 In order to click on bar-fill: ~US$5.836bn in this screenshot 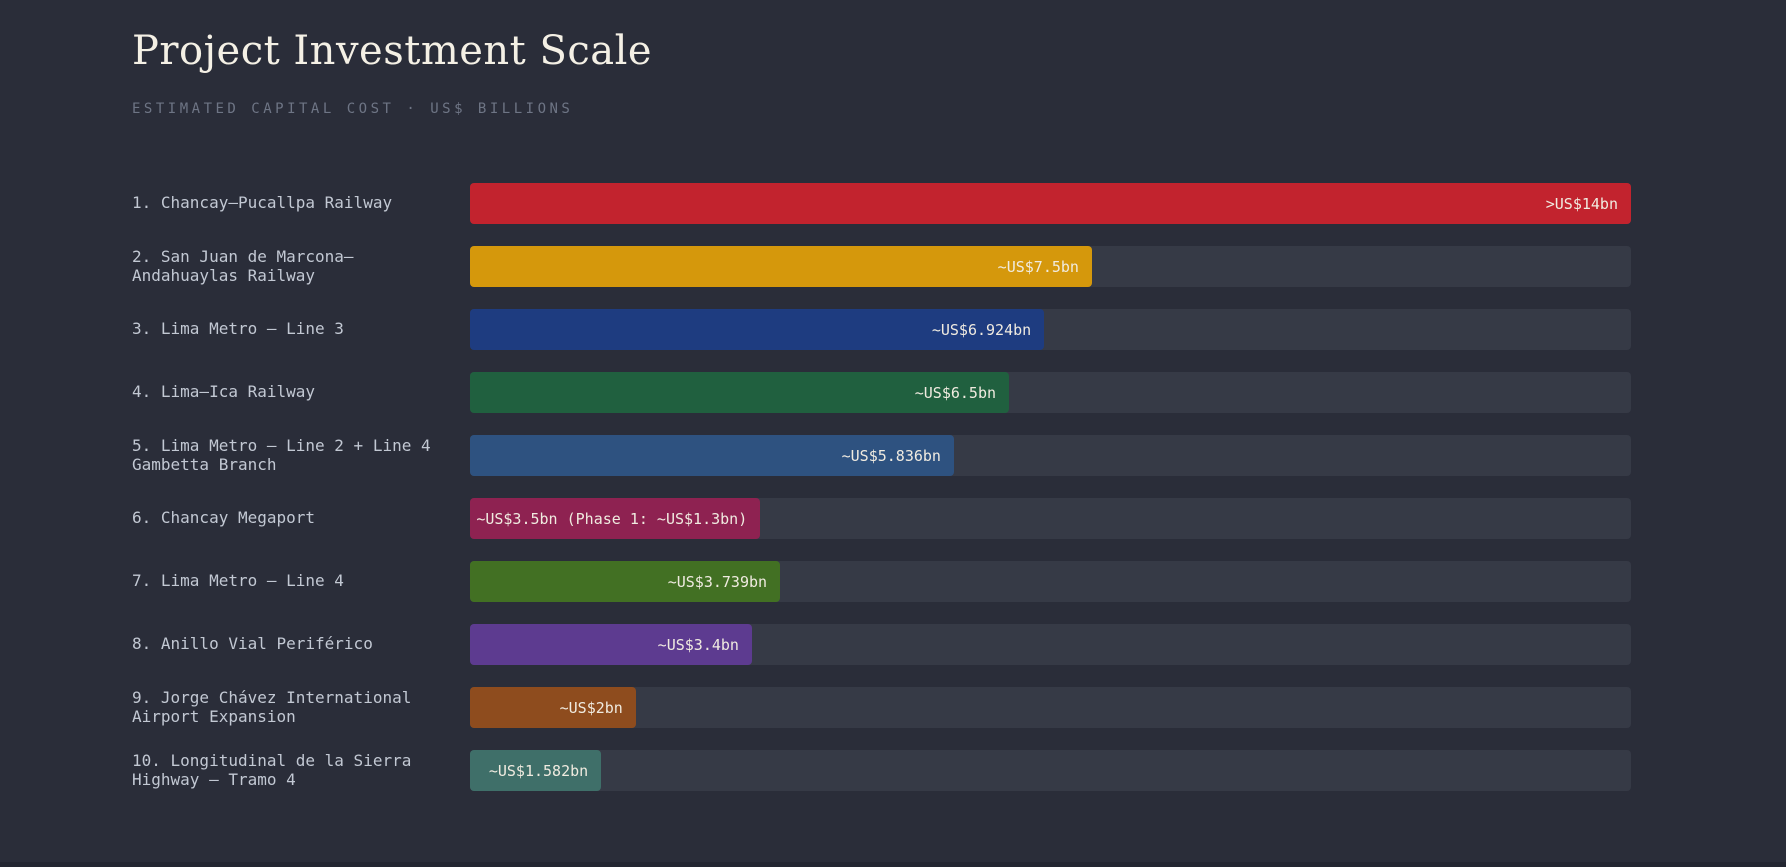, I will do `click(712, 455)`.